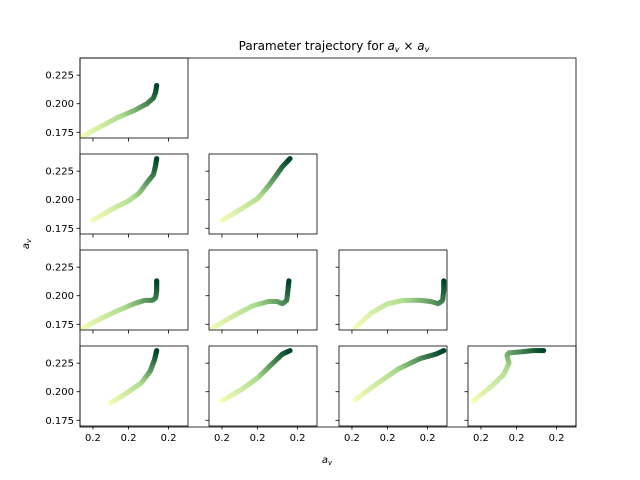 The image size is (640, 480). Describe the element at coordinates (334, 46) in the screenshot. I see `chart-title: Parameter trajectory for av × av` at that location.